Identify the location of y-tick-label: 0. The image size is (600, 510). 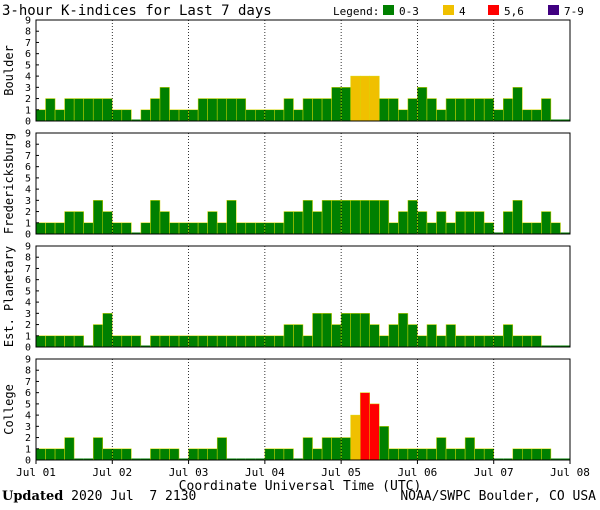
(28, 461).